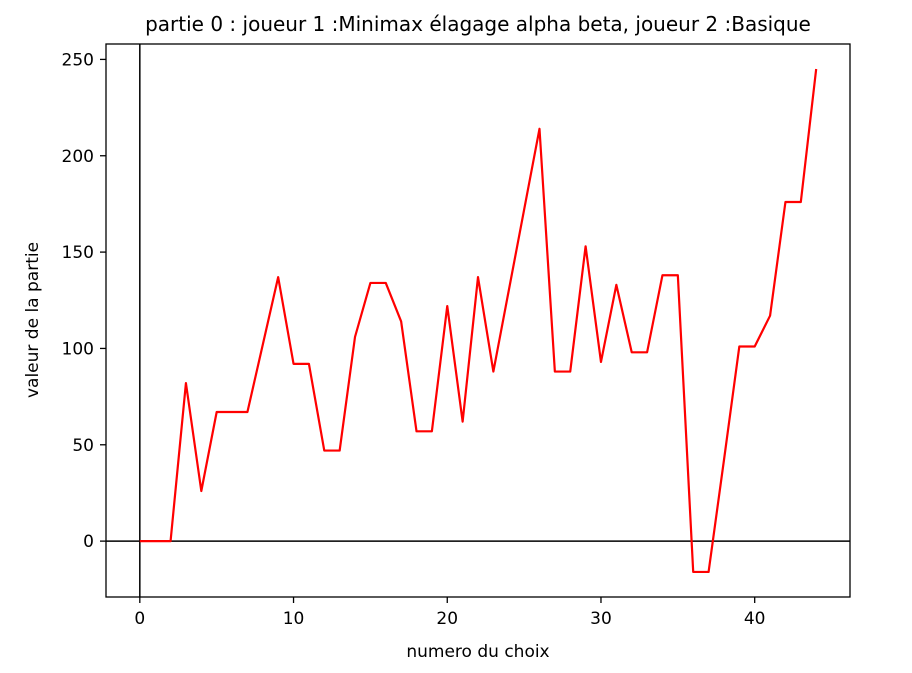 Image resolution: width=912 pixels, height=673 pixels. Describe the element at coordinates (78, 253) in the screenshot. I see `y-tick-label: 150` at that location.